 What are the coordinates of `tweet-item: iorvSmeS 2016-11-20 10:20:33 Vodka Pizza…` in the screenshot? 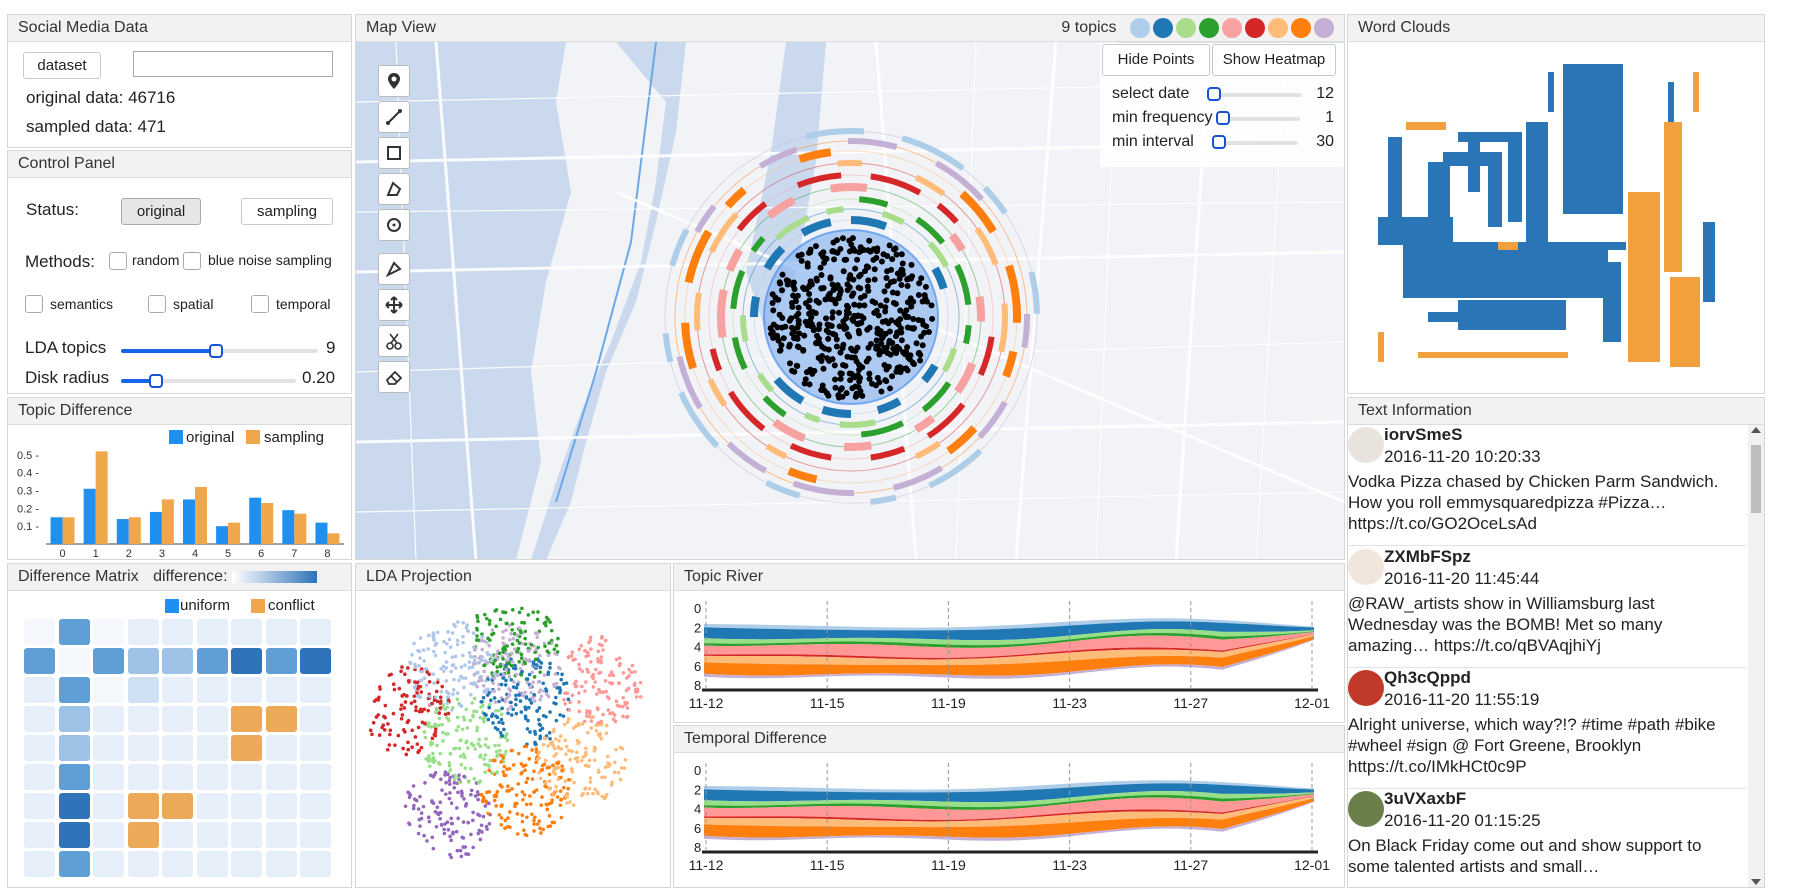 It's located at (1547, 485).